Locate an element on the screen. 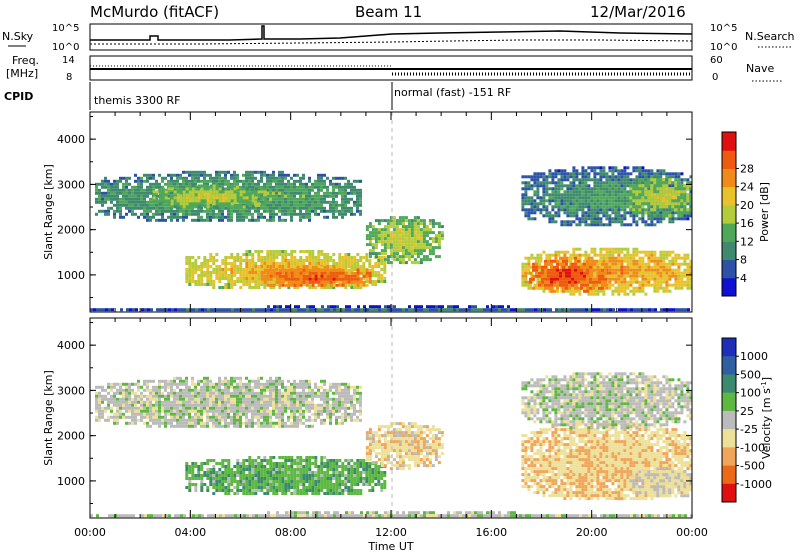 The height and width of the screenshot is (554, 800). n-search-tick-bottom: 10^0 is located at coordinates (723, 47).